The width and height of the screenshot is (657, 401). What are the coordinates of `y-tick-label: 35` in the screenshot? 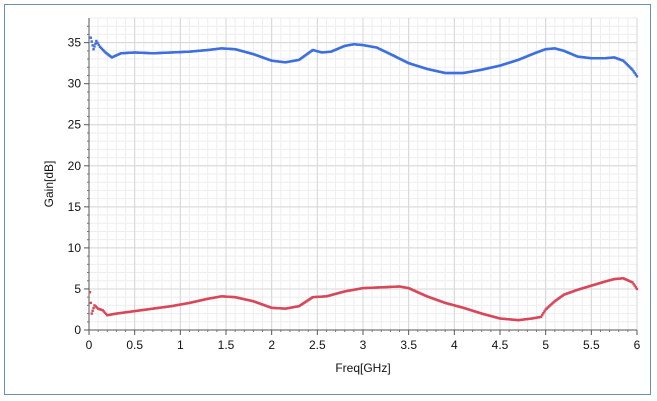 It's located at (75, 43).